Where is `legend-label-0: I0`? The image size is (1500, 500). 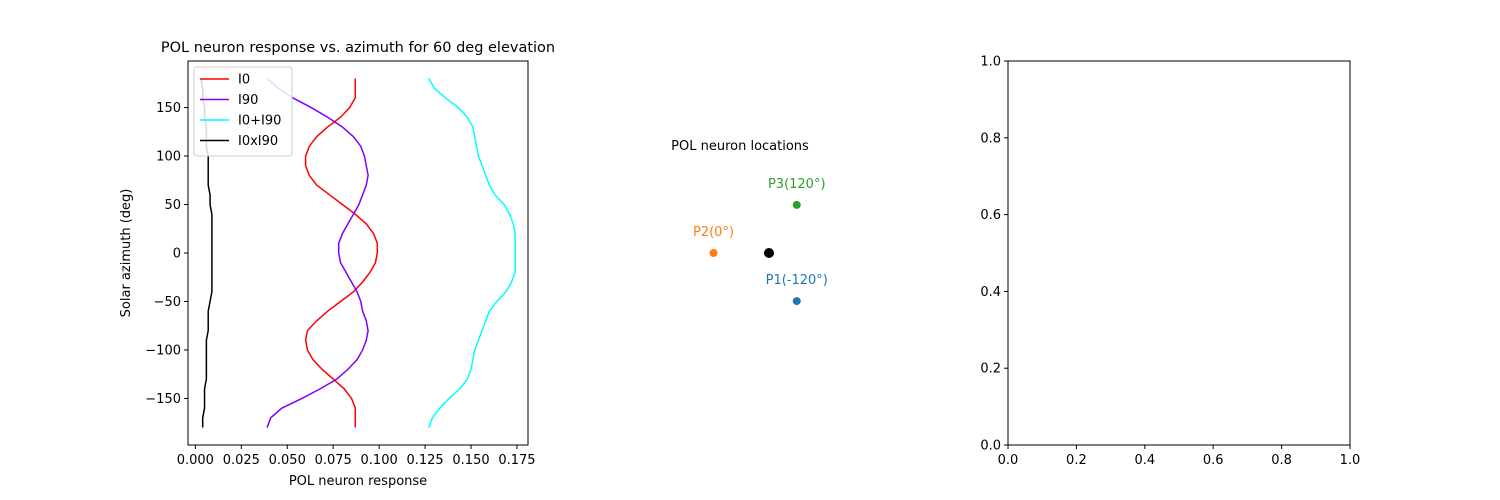 legend-label-0: I0 is located at coordinates (244, 80).